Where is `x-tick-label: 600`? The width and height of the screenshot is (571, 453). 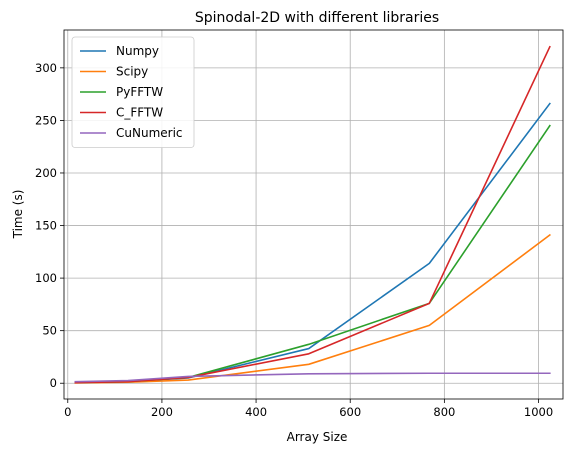
x-tick-label: 600 is located at coordinates (350, 412).